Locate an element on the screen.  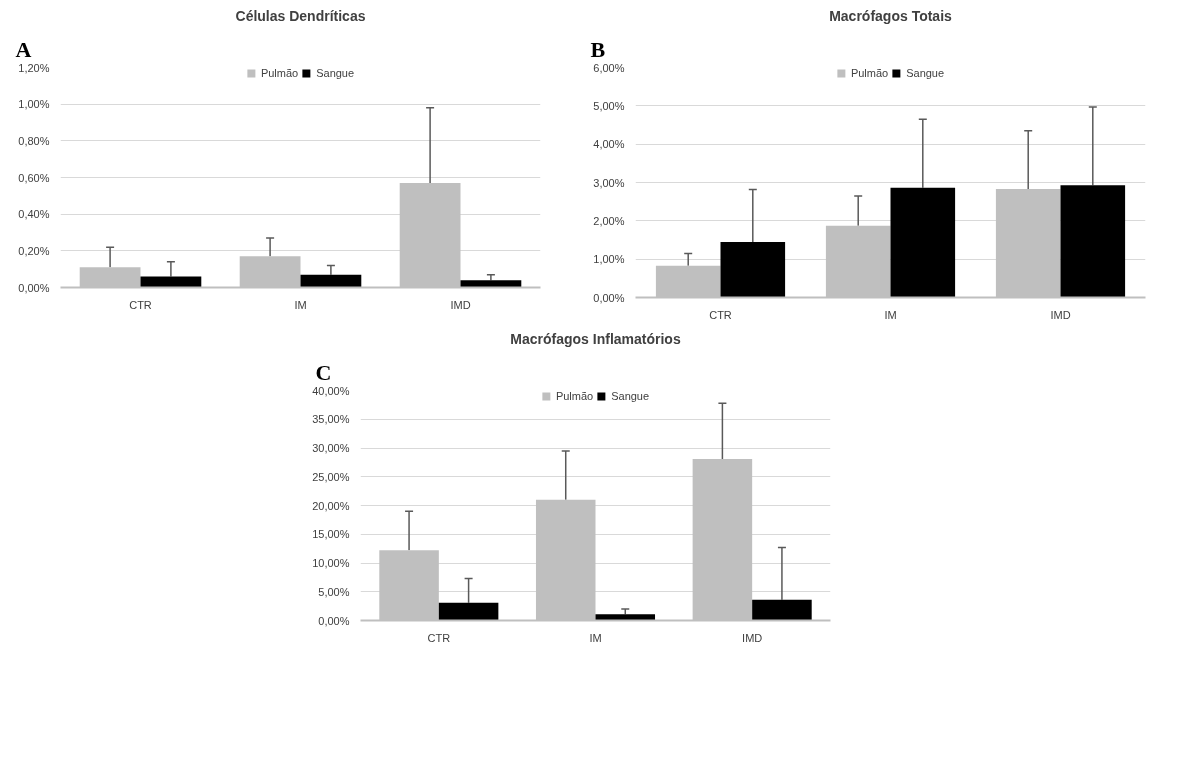
y-tick-label: 20,00% is located at coordinates (331, 505).